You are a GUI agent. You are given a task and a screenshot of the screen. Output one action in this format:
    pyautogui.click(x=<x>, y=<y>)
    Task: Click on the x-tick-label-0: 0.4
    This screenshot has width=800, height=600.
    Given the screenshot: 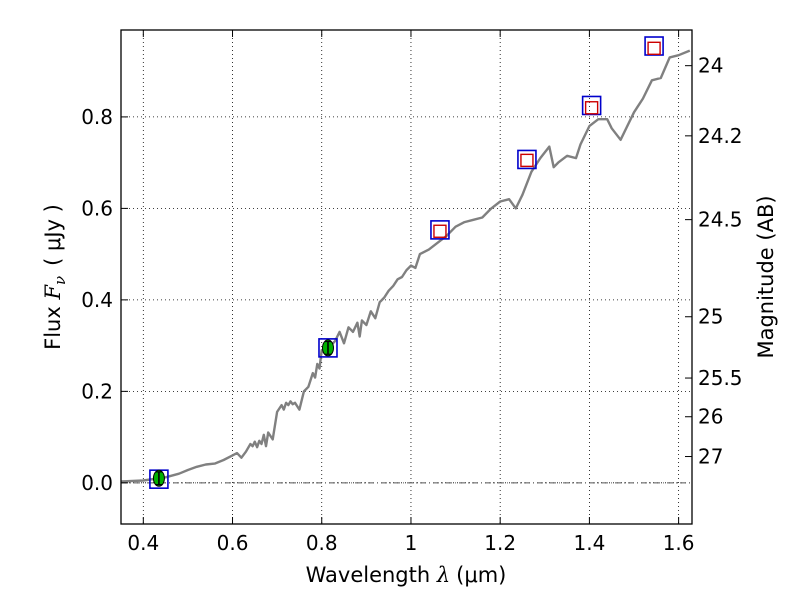 What is the action you would take?
    pyautogui.click(x=143, y=543)
    